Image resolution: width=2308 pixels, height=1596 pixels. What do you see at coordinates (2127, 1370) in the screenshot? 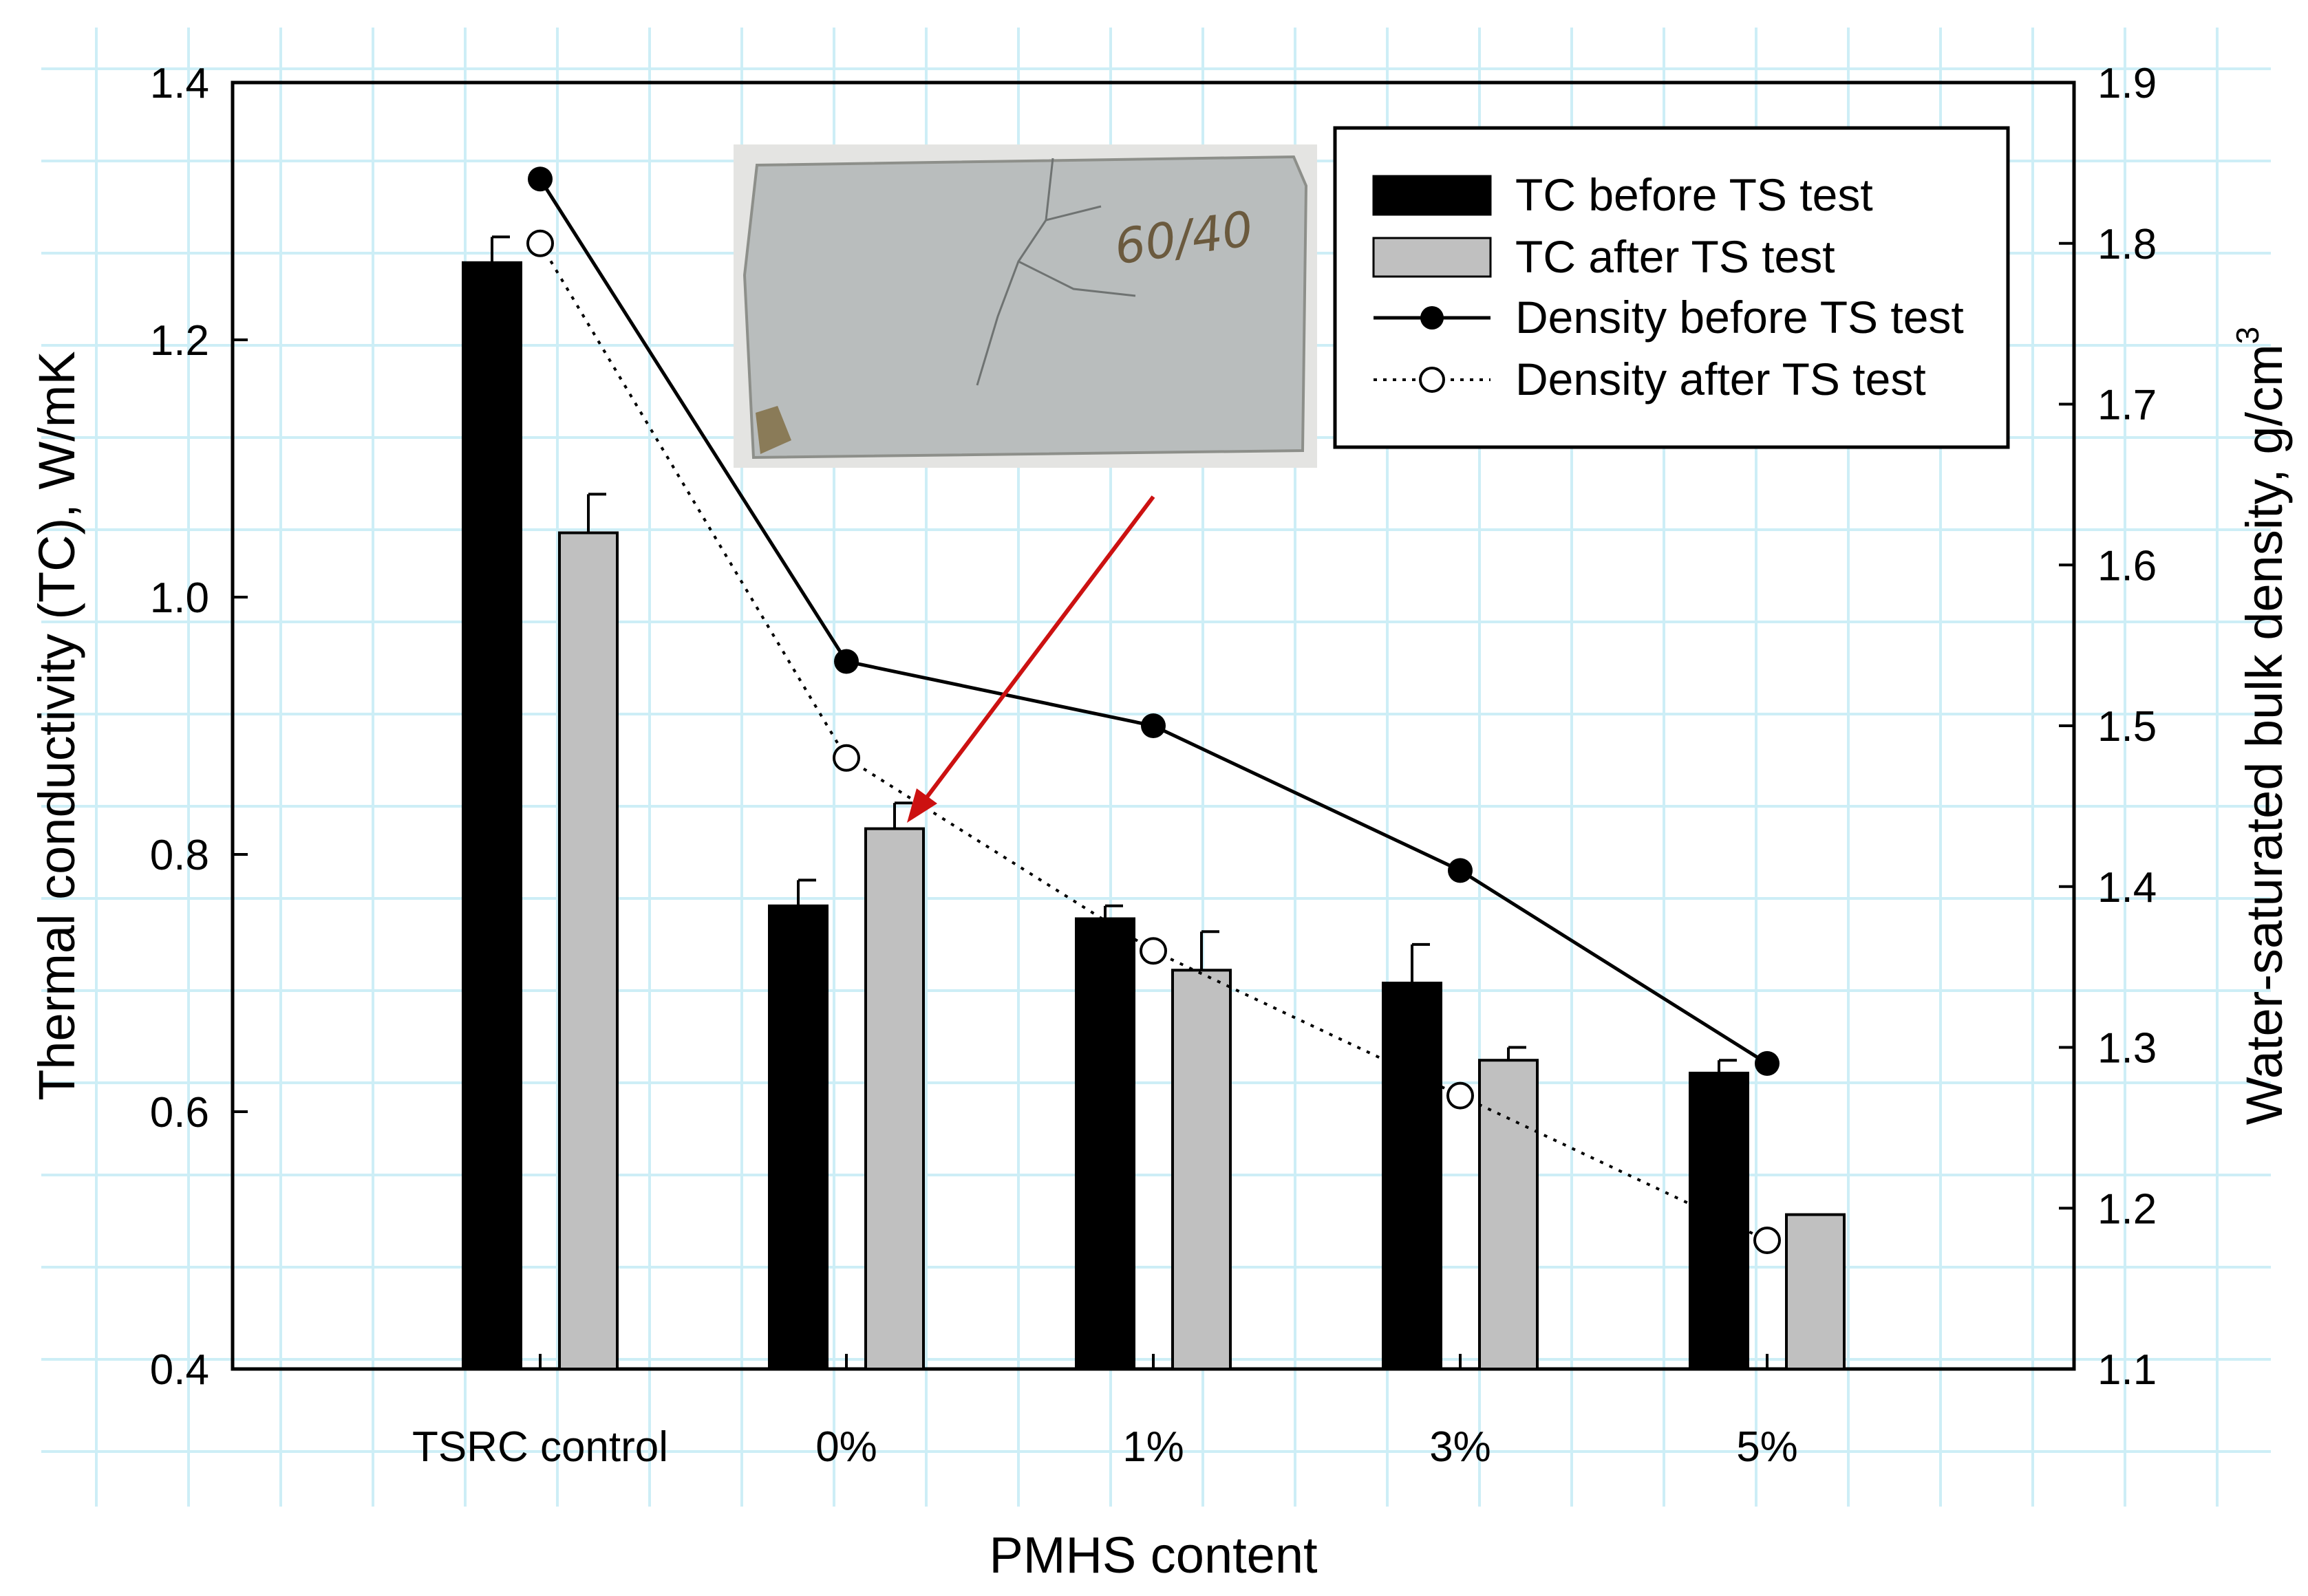
I see `y2-tick-label: 1.1` at bounding box center [2127, 1370].